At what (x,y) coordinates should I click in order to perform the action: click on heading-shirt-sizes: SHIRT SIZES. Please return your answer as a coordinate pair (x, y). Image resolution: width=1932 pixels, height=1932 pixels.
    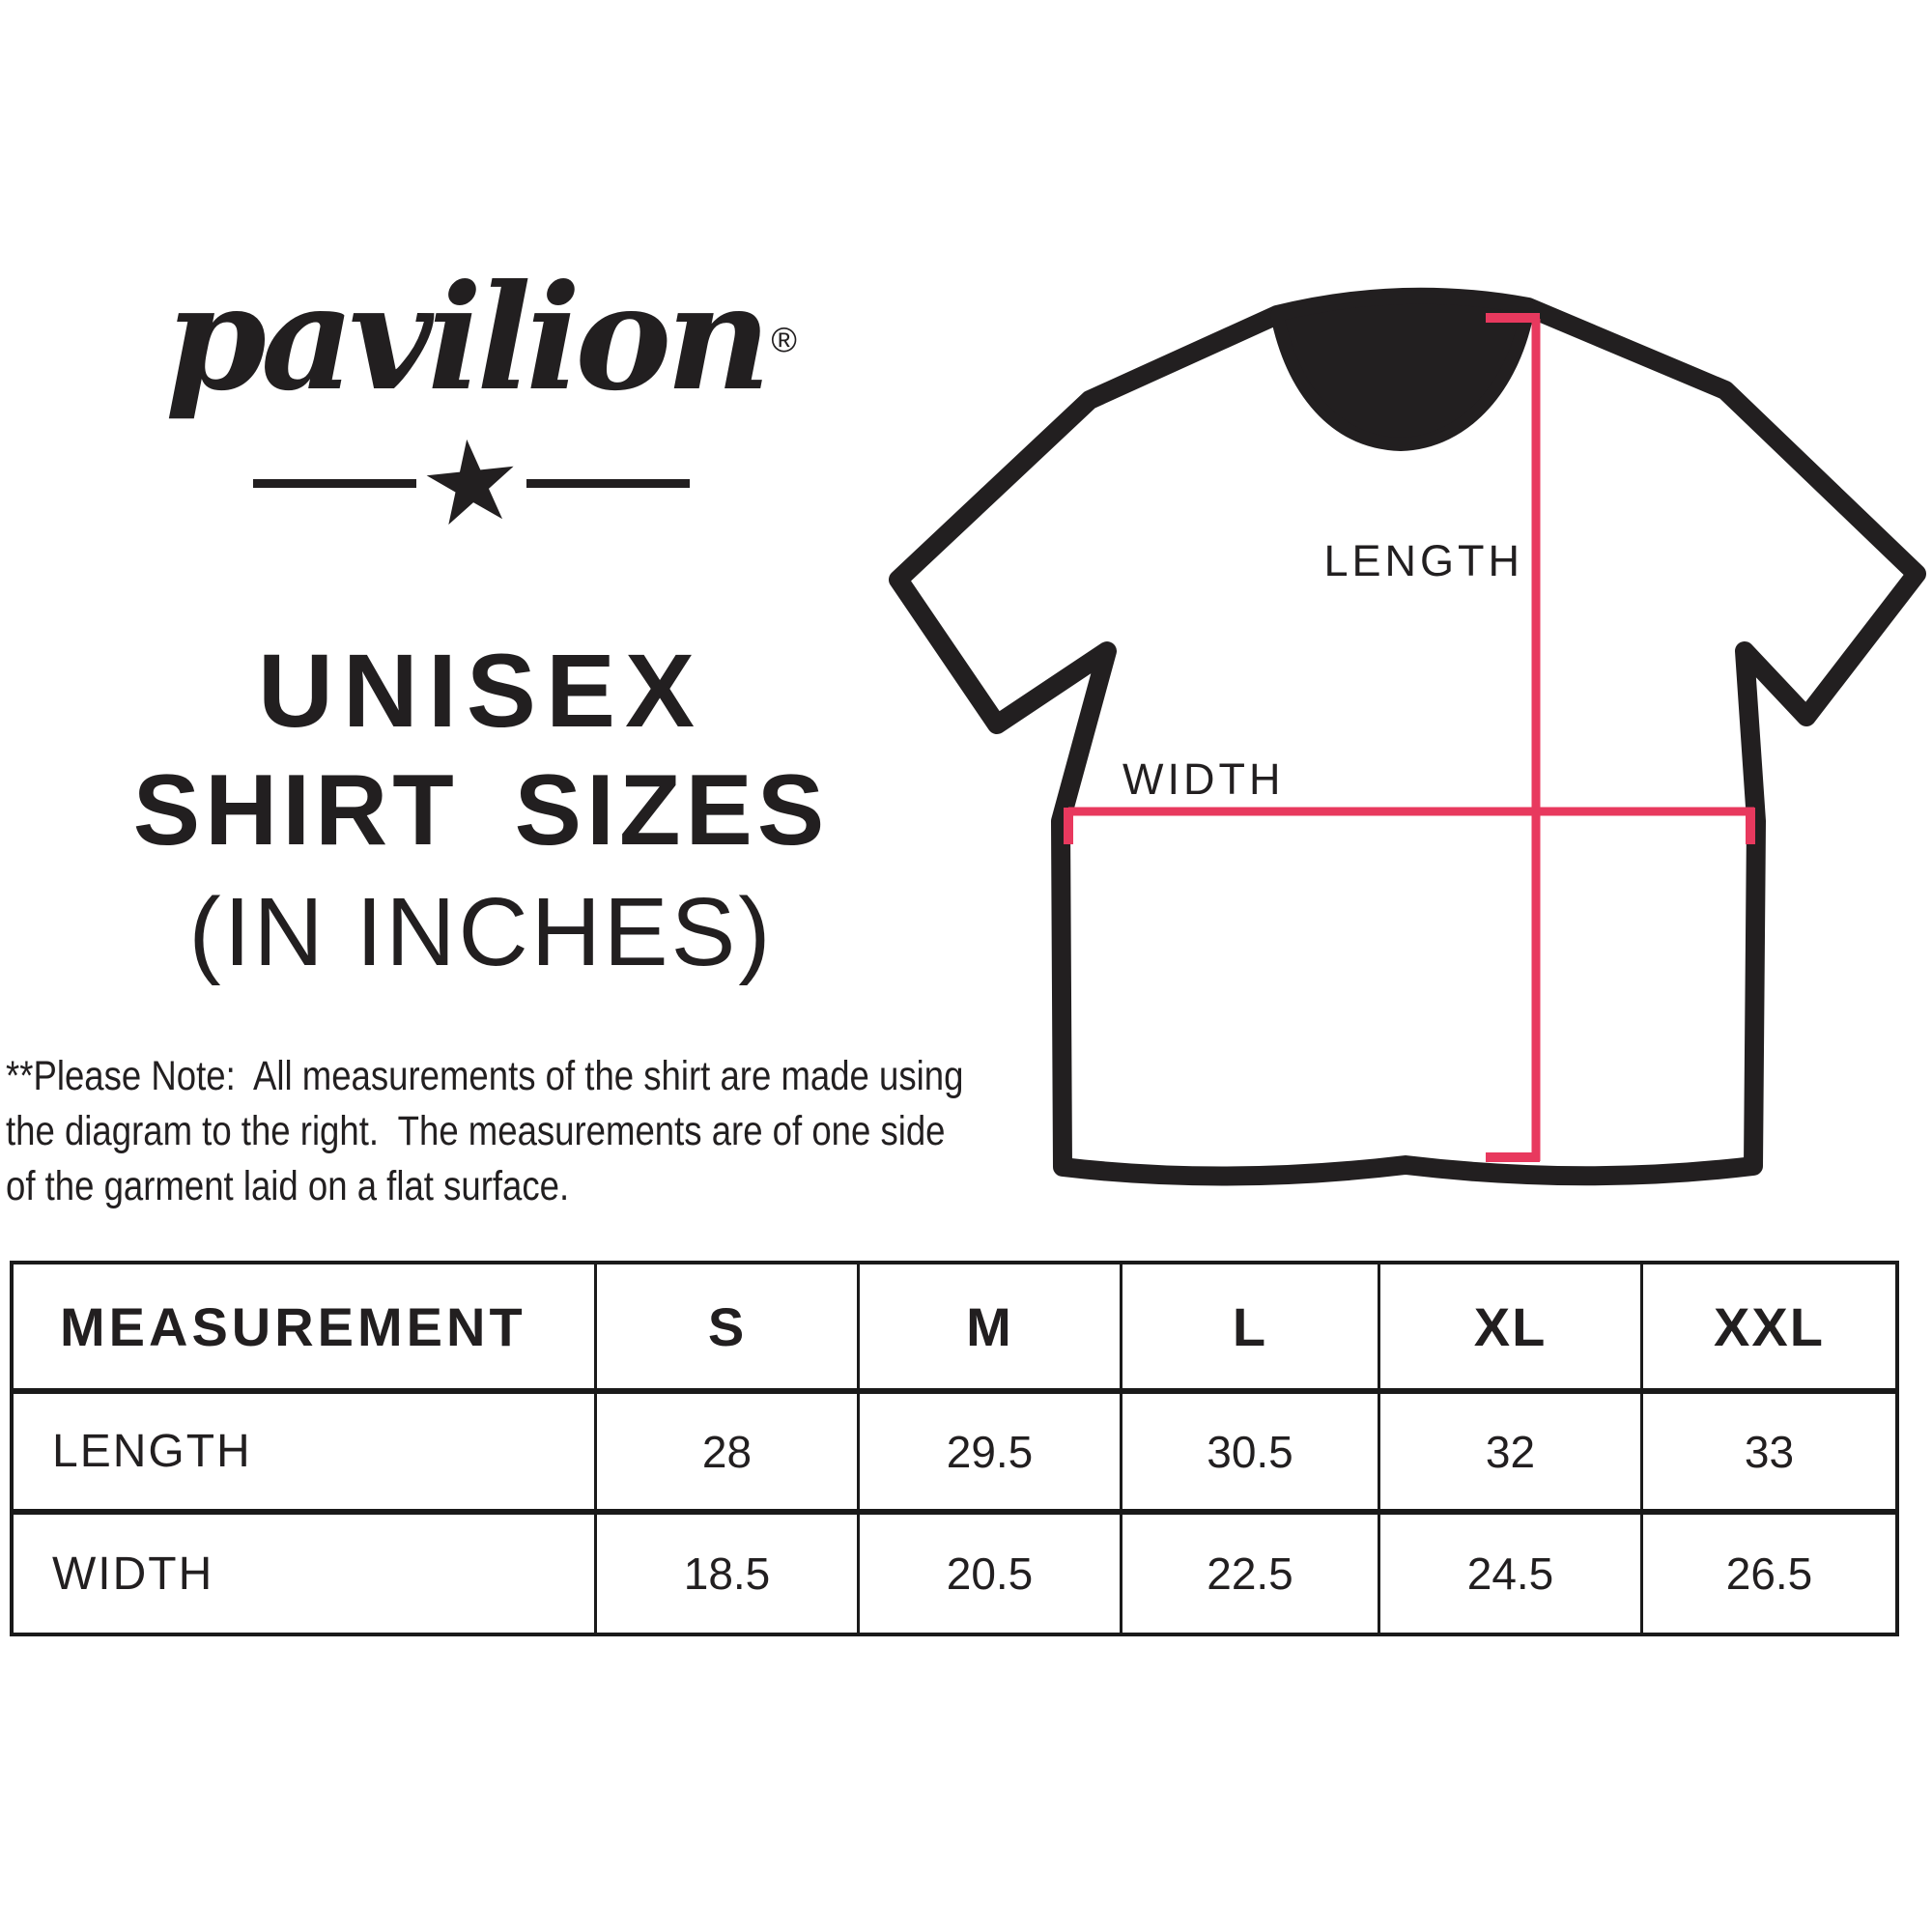
    Looking at the image, I should click on (481, 810).